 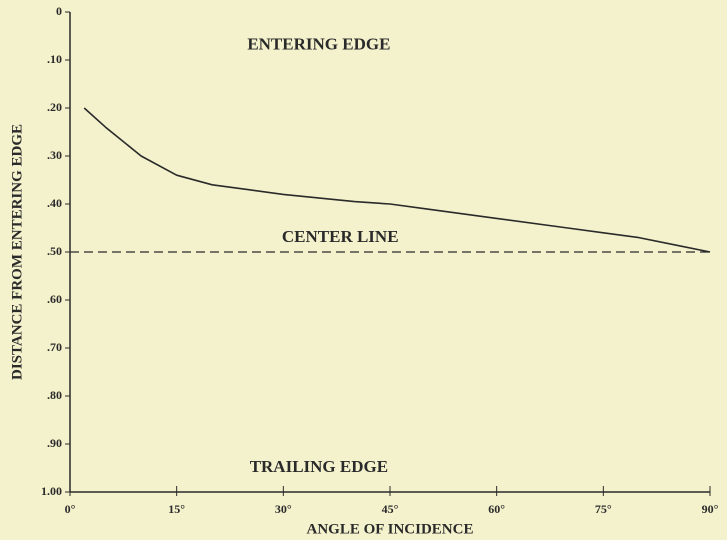 I want to click on y-tick-label: .10, so click(x=54, y=59).